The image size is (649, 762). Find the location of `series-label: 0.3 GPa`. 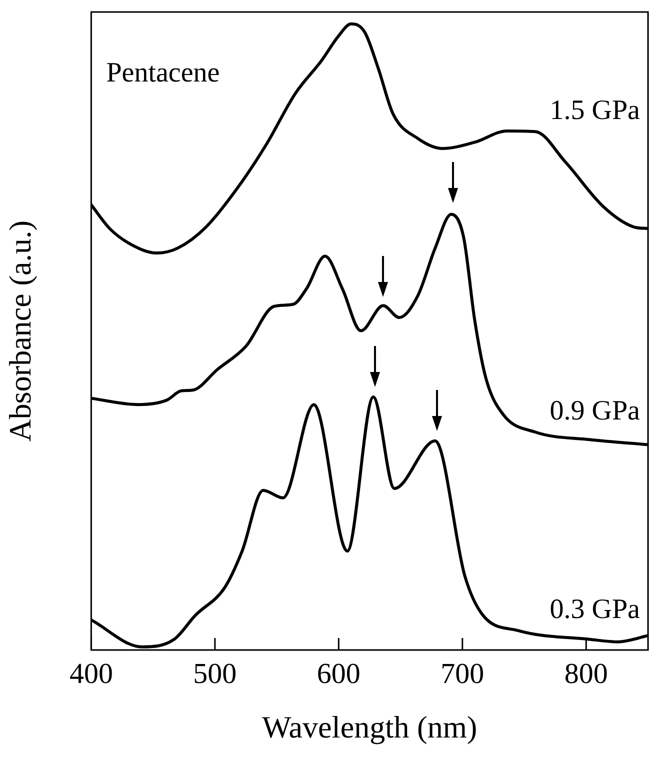

series-label: 0.3 GPa is located at coordinates (595, 609).